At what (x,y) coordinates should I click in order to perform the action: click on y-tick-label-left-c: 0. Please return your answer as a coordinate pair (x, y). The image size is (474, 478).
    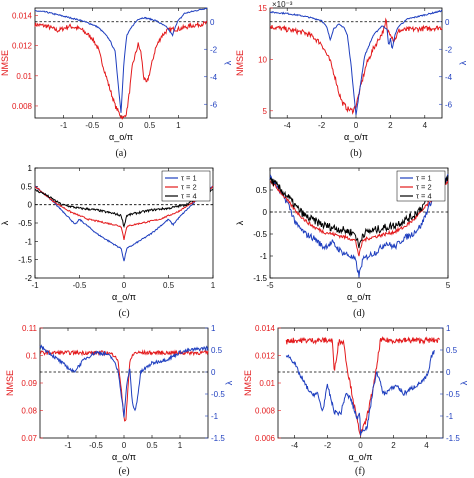
    Looking at the image, I should click on (30, 205).